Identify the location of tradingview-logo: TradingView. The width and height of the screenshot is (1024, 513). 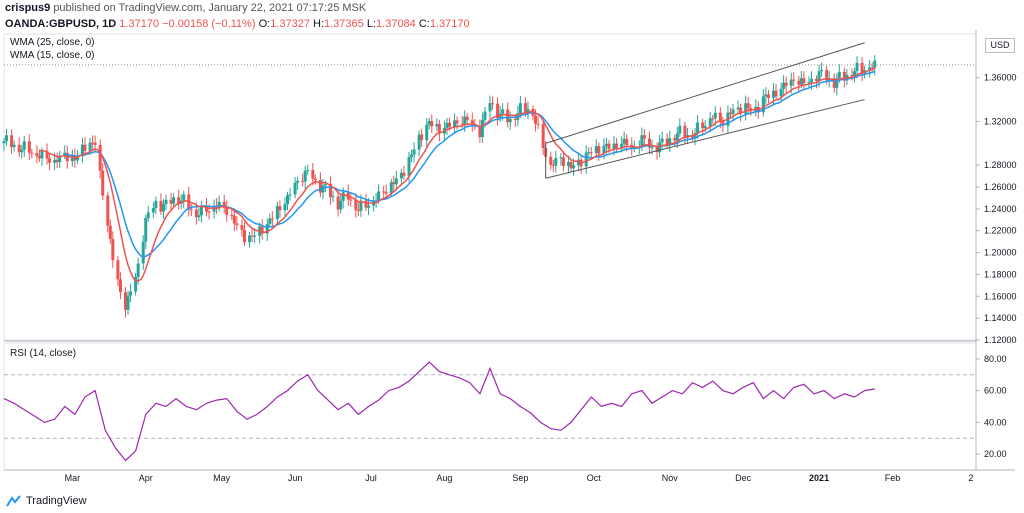
(46, 501).